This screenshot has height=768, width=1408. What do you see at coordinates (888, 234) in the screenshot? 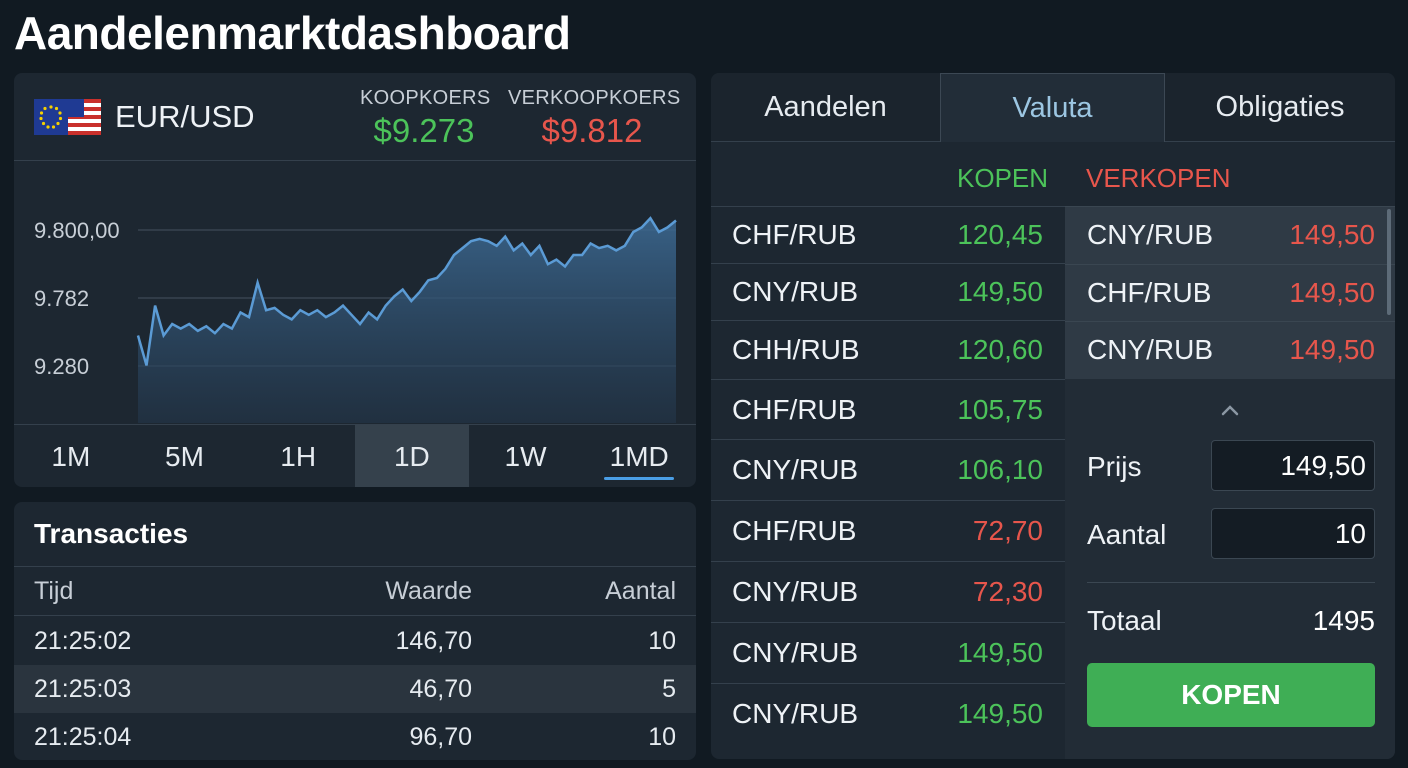
I see `market-buy-row: CHF/RUB 120,45` at bounding box center [888, 234].